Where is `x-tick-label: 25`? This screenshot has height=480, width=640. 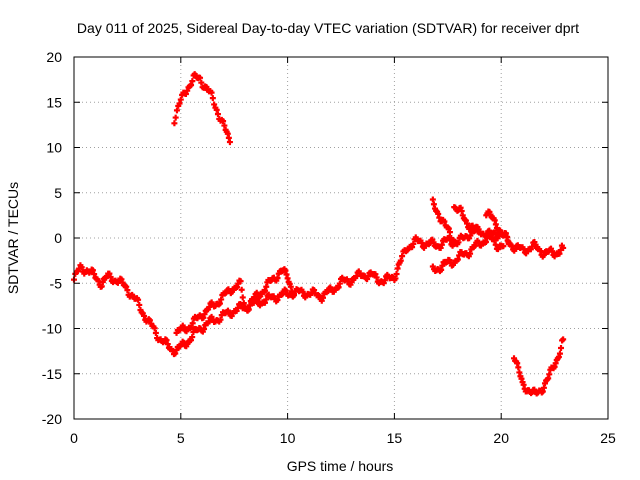 x-tick-label: 25 is located at coordinates (608, 438).